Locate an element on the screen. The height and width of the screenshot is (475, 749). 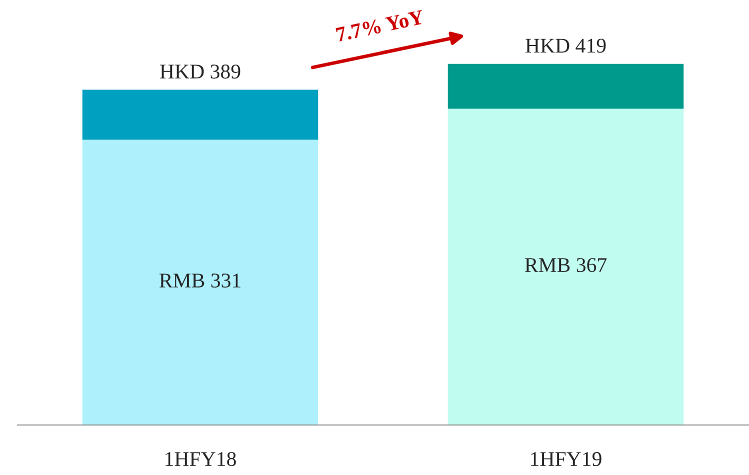
text: 7.7% YoY is located at coordinates (380, 26).